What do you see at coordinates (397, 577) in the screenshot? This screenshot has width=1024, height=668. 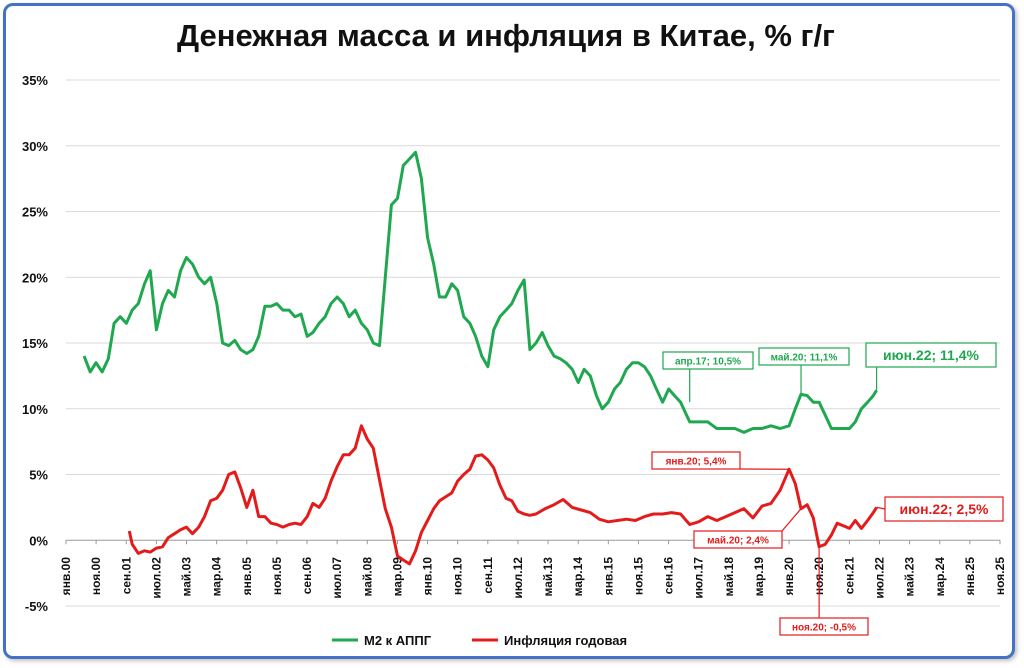 I see `x-tick-label: мар.09` at bounding box center [397, 577].